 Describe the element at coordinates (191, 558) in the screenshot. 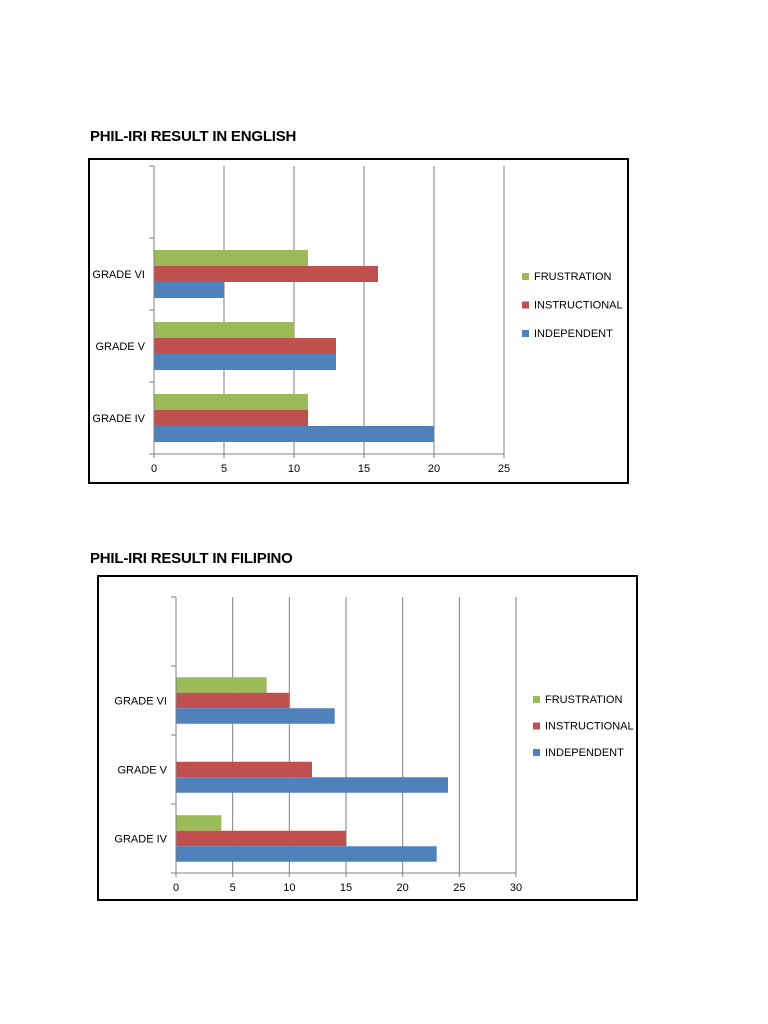

I see `filipino-chart-title: PHIL-IRI RESULT IN FILIPINO` at that location.